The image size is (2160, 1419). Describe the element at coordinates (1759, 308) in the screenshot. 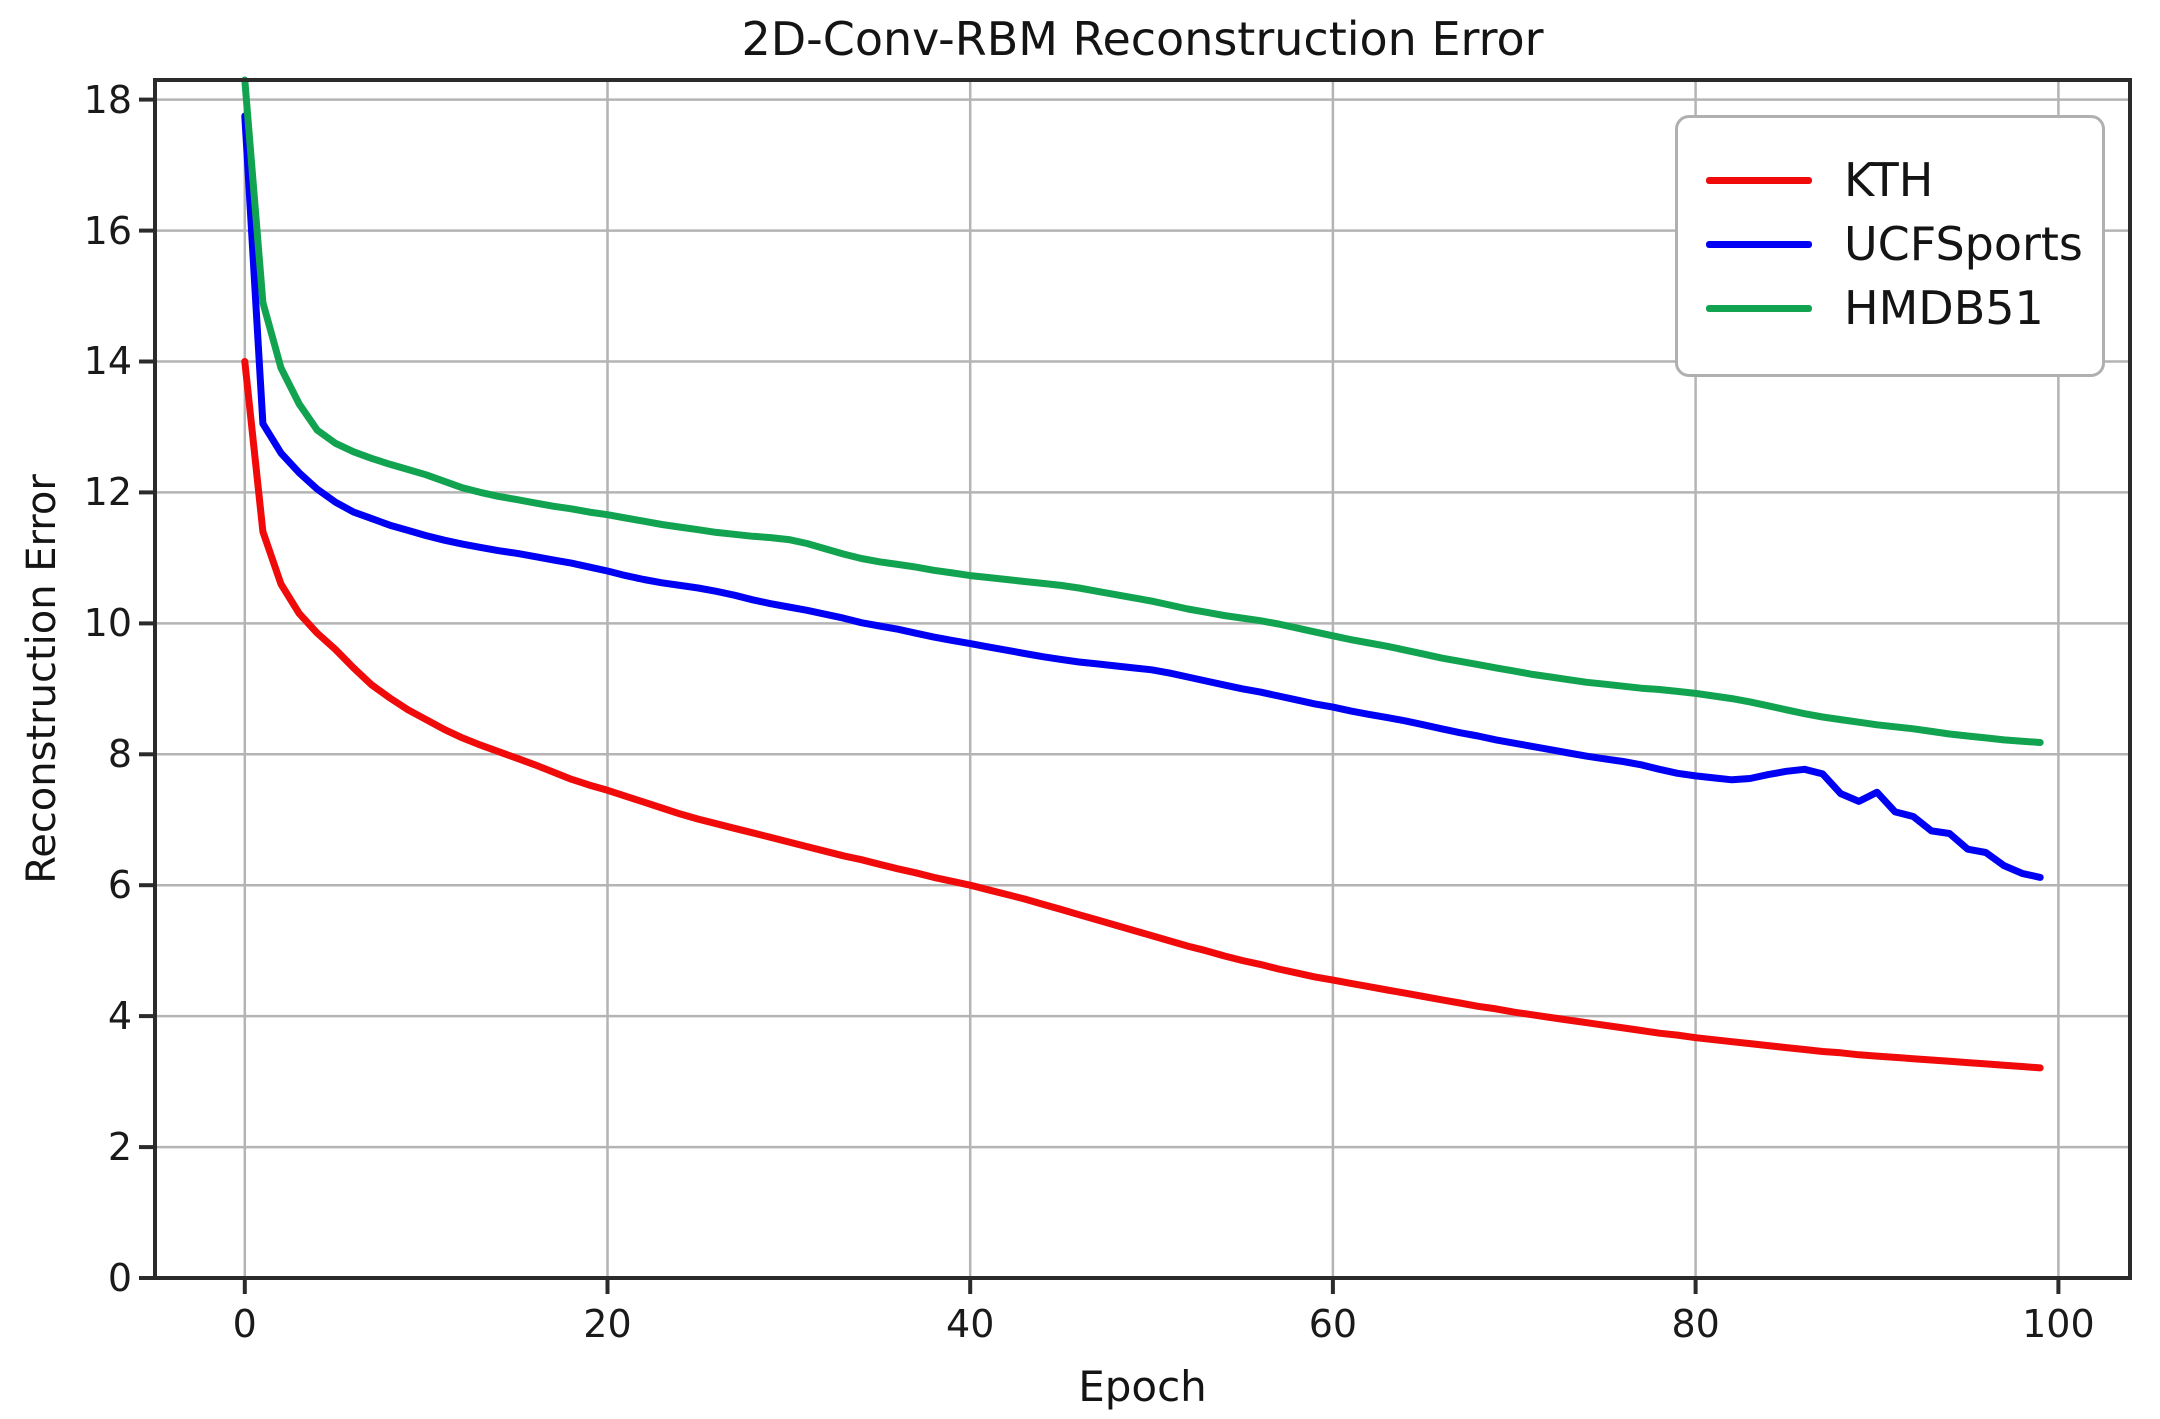

I see `hmdb51-line-swatch` at that location.